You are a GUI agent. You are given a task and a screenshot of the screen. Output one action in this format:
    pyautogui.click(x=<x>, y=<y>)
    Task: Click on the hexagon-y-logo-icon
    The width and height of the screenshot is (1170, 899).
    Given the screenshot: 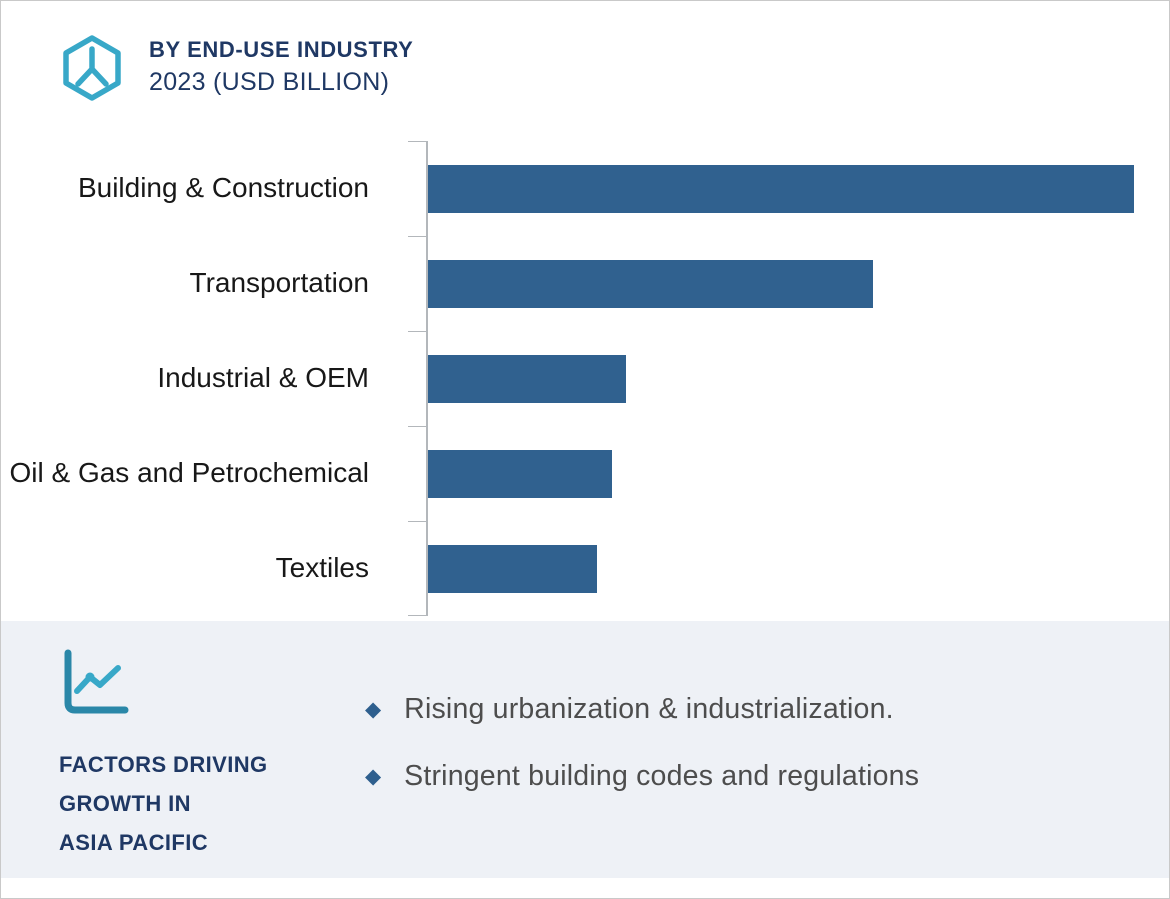 What is the action you would take?
    pyautogui.click(x=92, y=68)
    